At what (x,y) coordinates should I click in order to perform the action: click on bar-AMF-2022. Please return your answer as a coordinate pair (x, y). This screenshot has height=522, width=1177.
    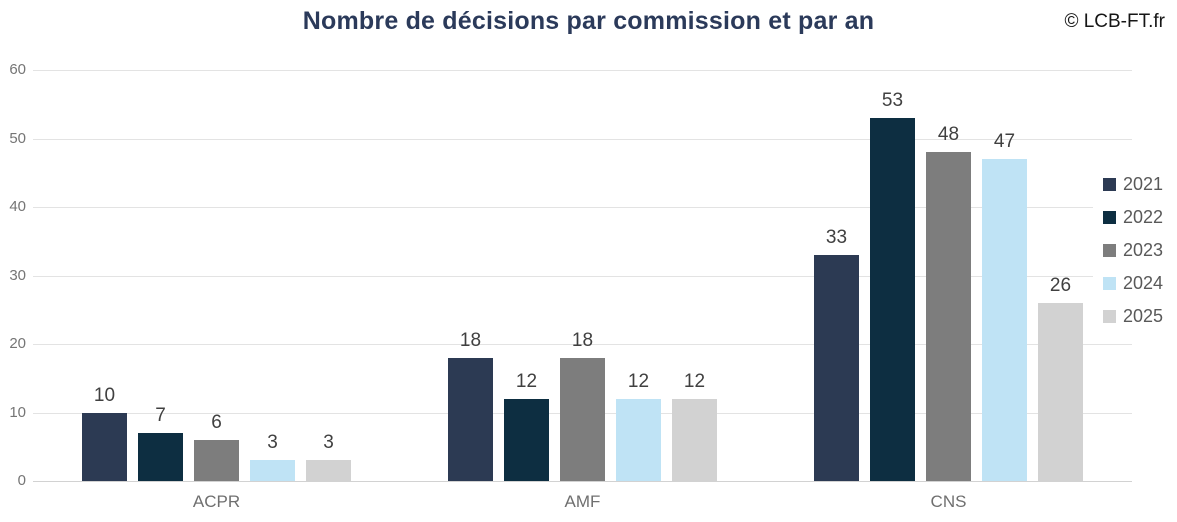
    Looking at the image, I should click on (526, 439).